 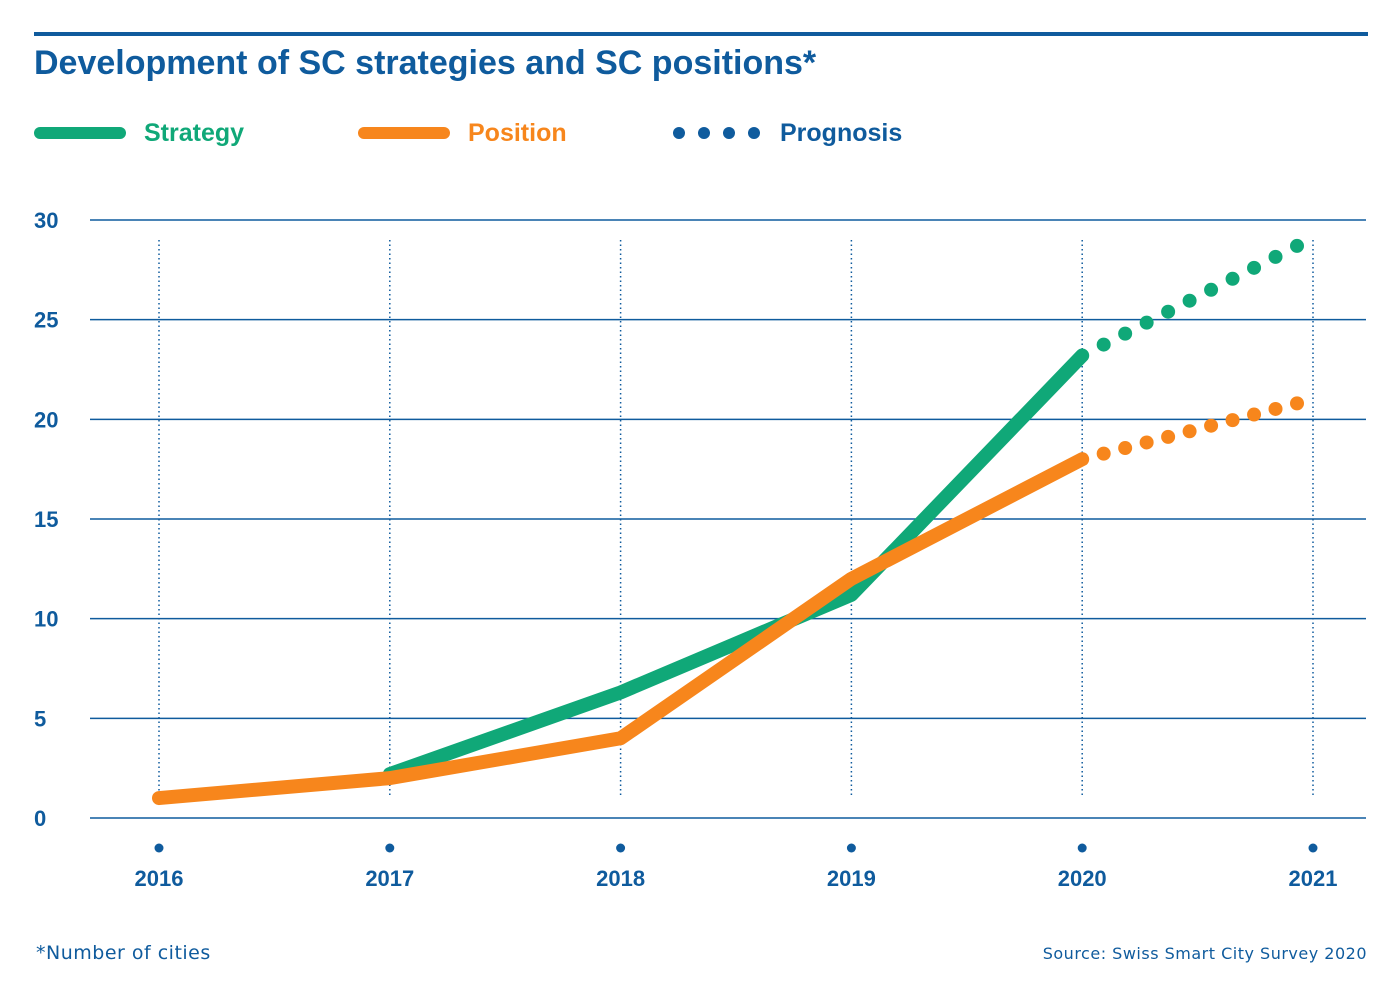 I want to click on x-tick-dot-2019, so click(x=851, y=848).